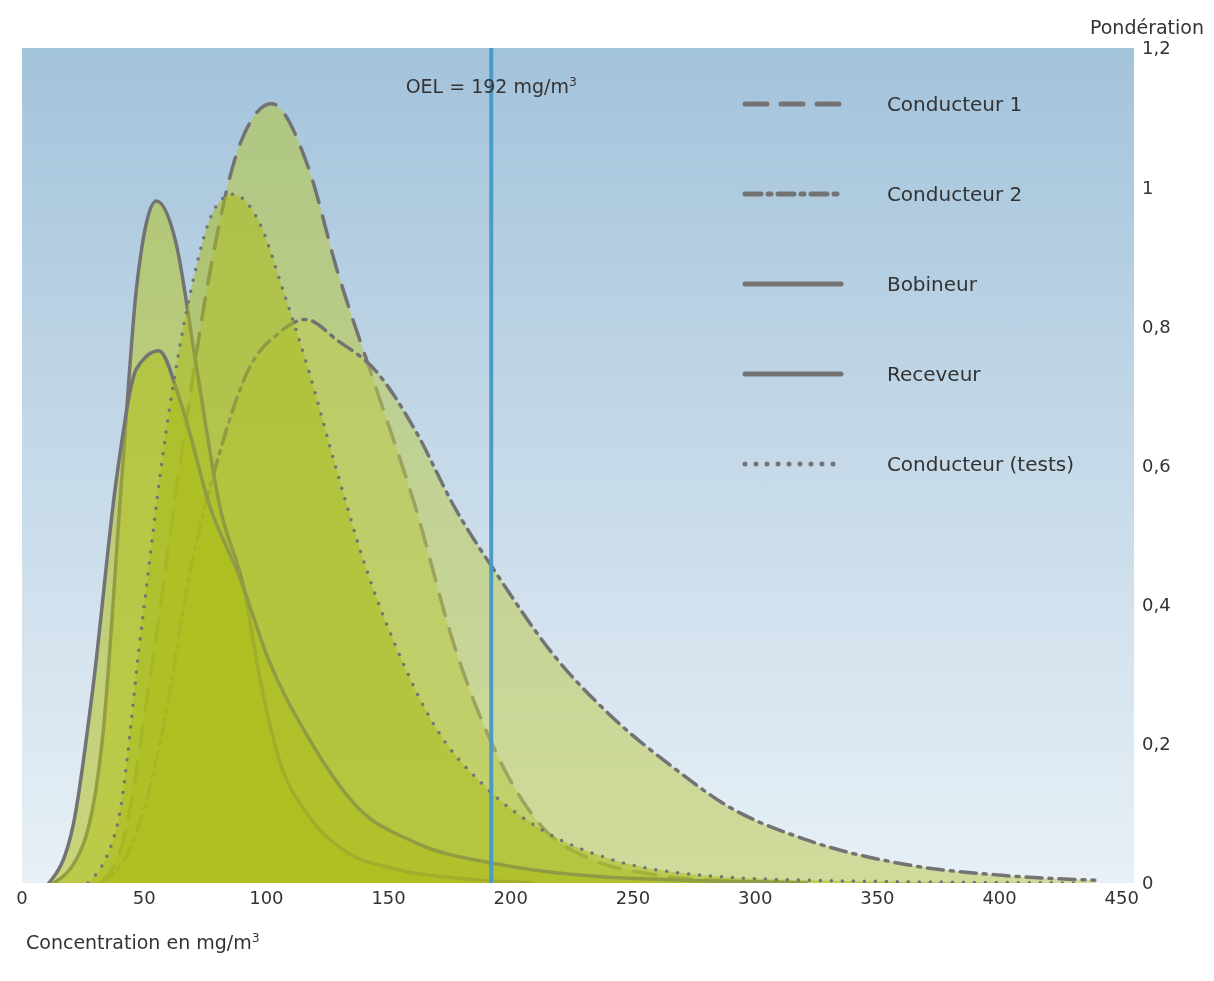 The image size is (1214, 981). What do you see at coordinates (143, 942) in the screenshot?
I see `x-axis-title: Concentration en mg/m$^{3}$` at bounding box center [143, 942].